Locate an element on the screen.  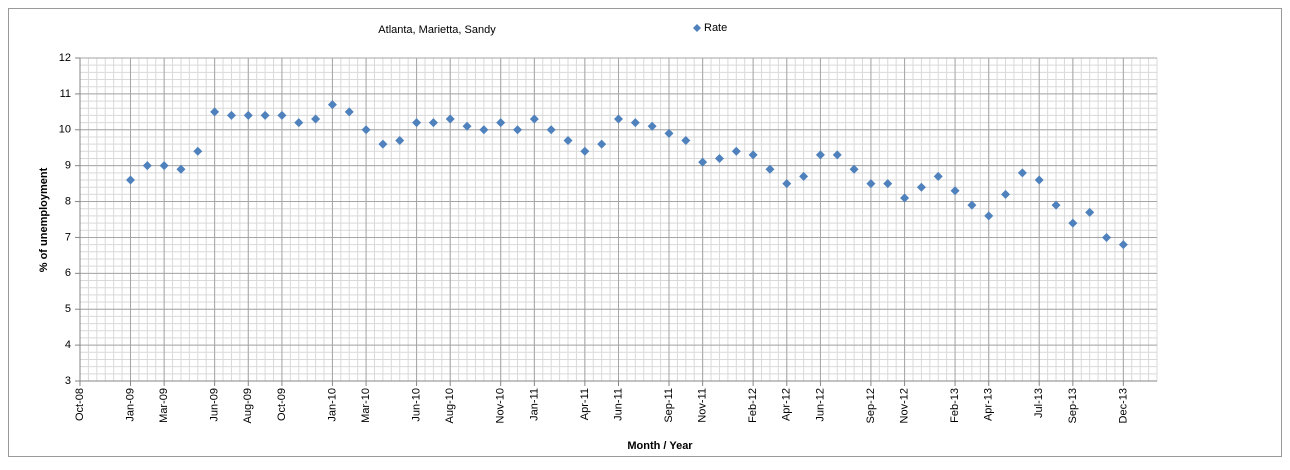
x-tick-label: Jul-13 is located at coordinates (1039, 403).